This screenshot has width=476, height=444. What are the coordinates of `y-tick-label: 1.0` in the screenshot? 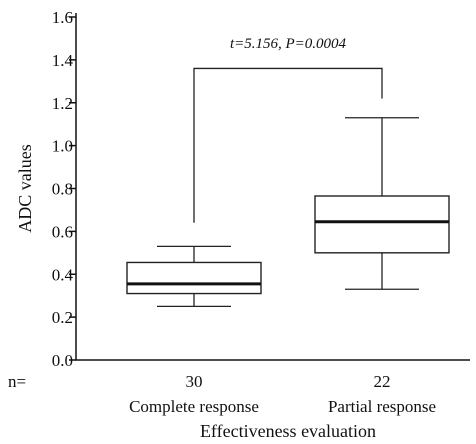 It's located at (62, 146).